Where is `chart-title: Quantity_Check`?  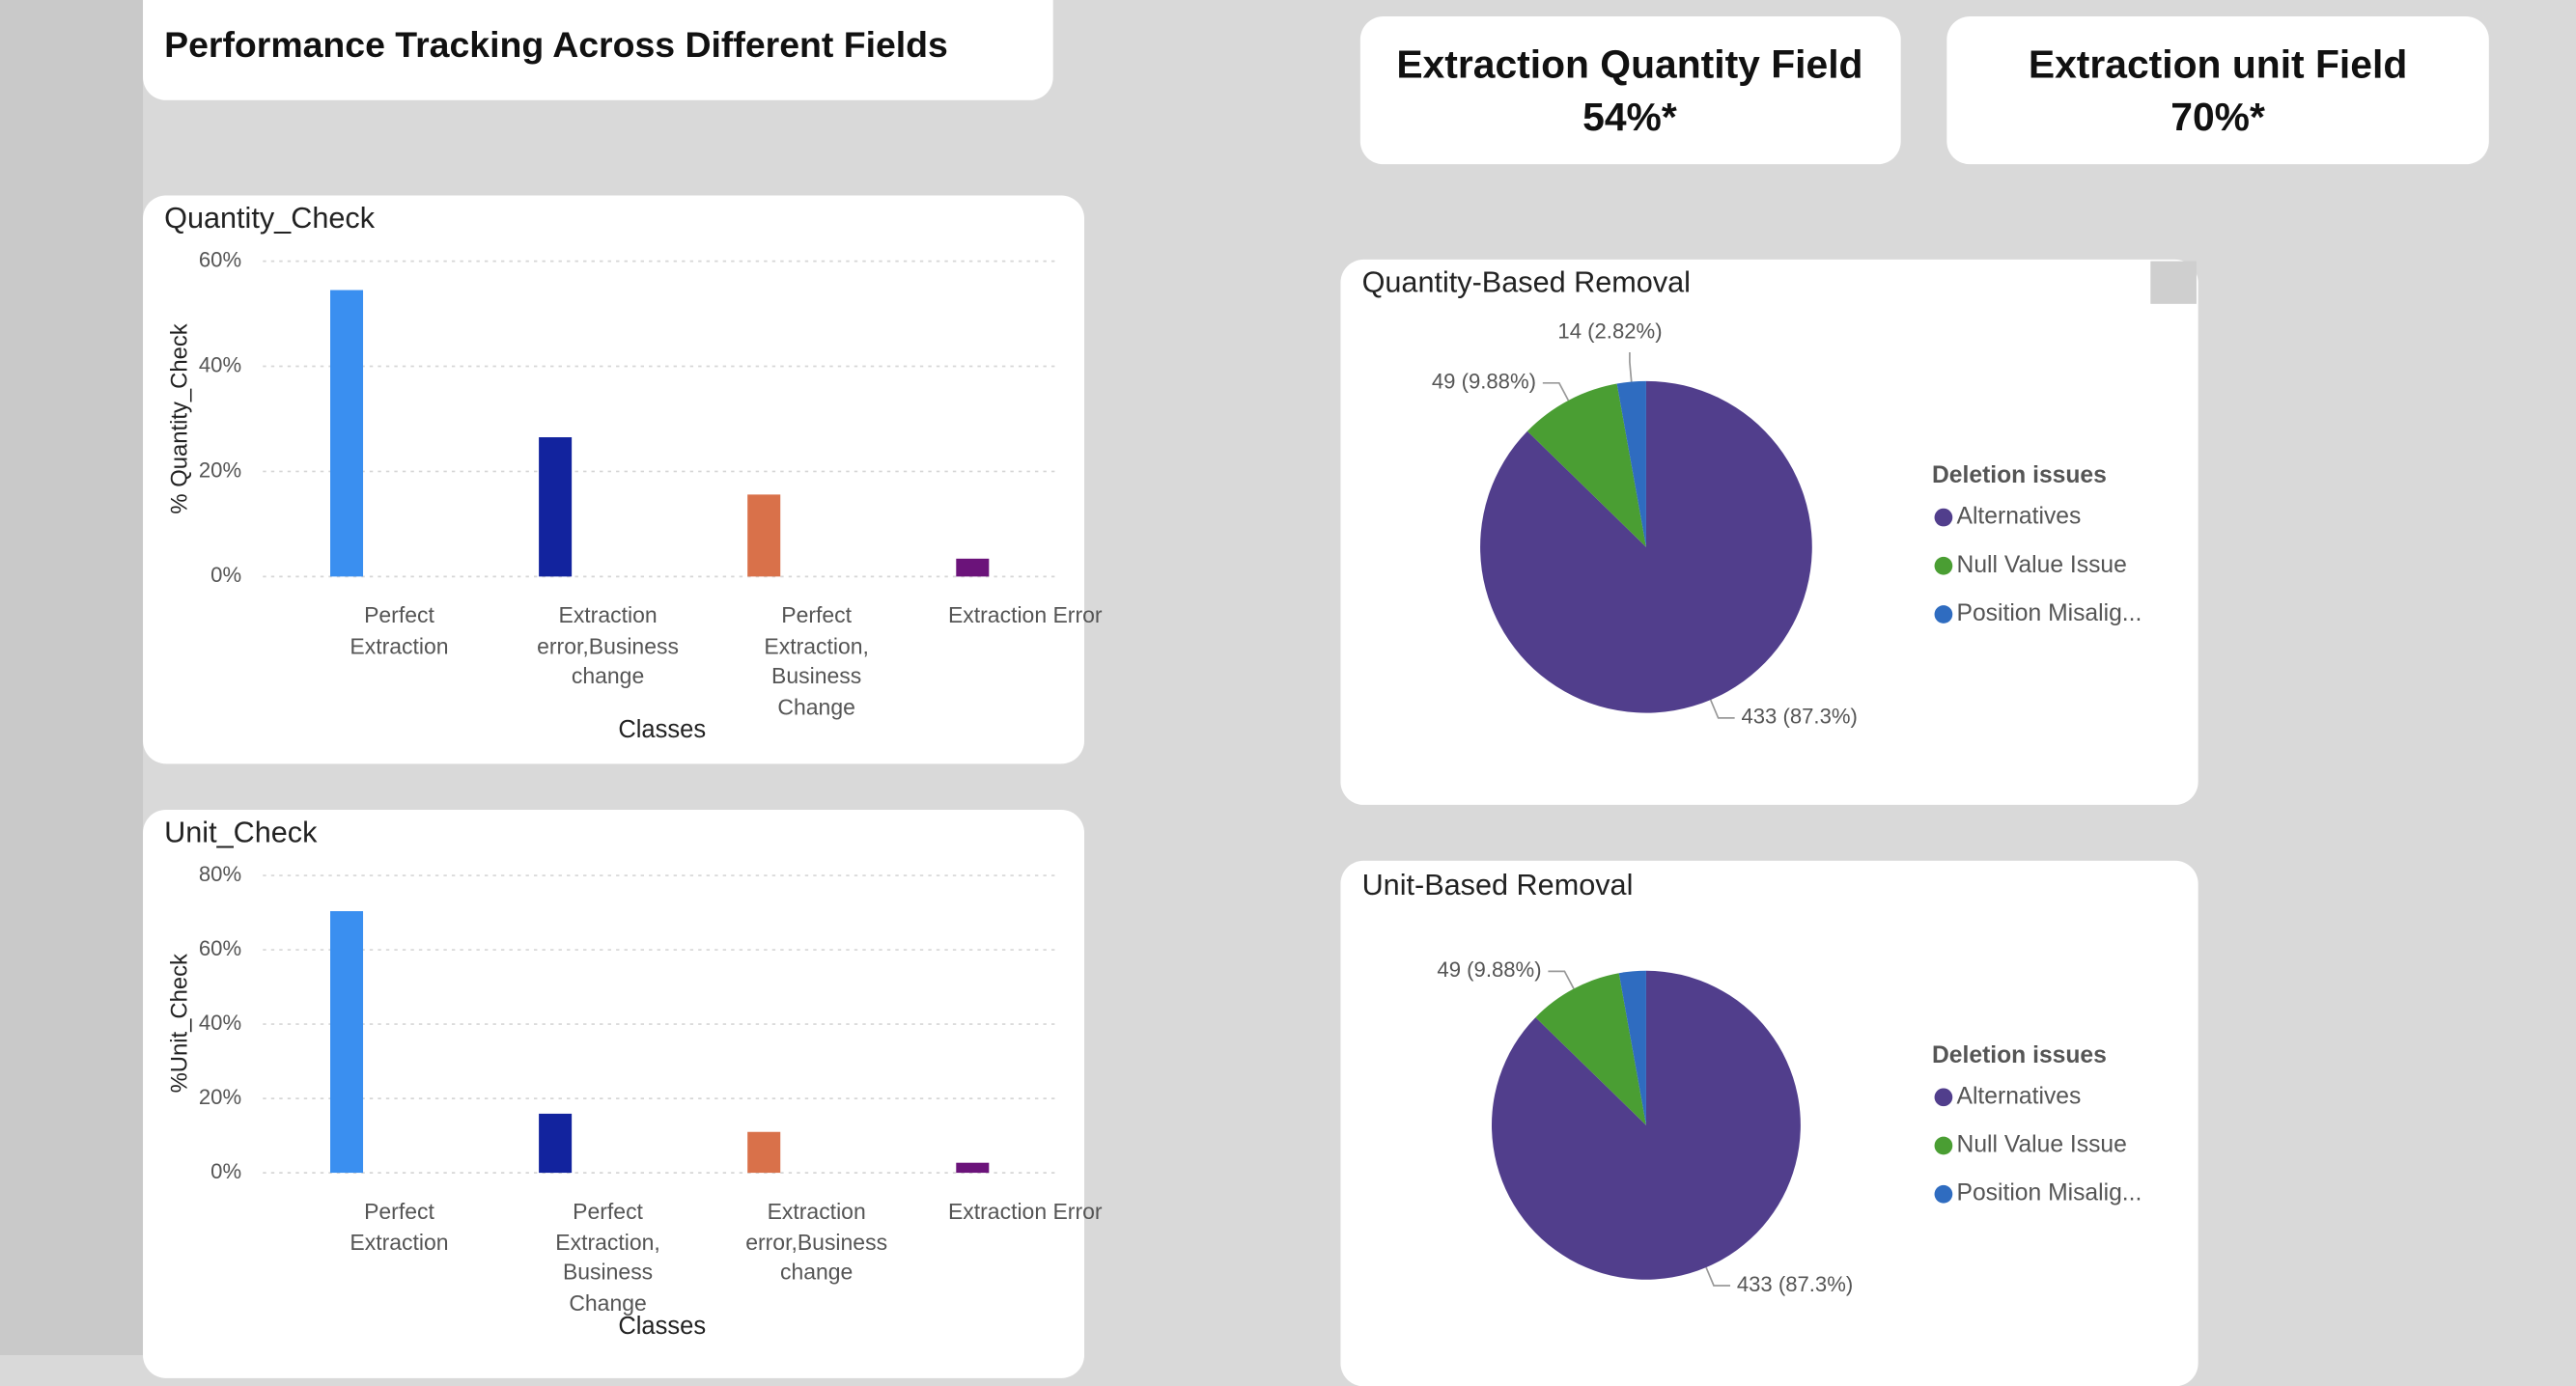
chart-title: Quantity_Check is located at coordinates (270, 218).